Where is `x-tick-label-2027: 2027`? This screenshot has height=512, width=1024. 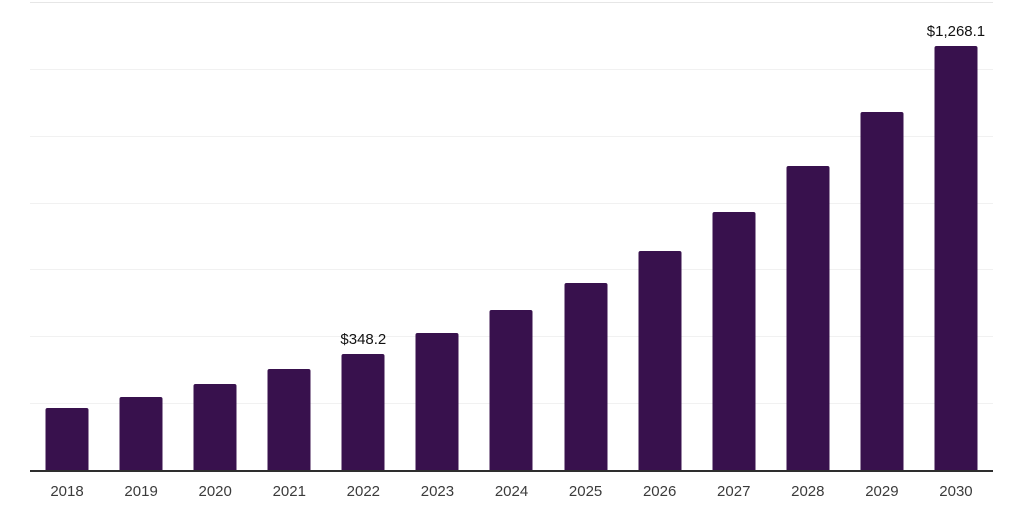
x-tick-label-2027: 2027 is located at coordinates (734, 491).